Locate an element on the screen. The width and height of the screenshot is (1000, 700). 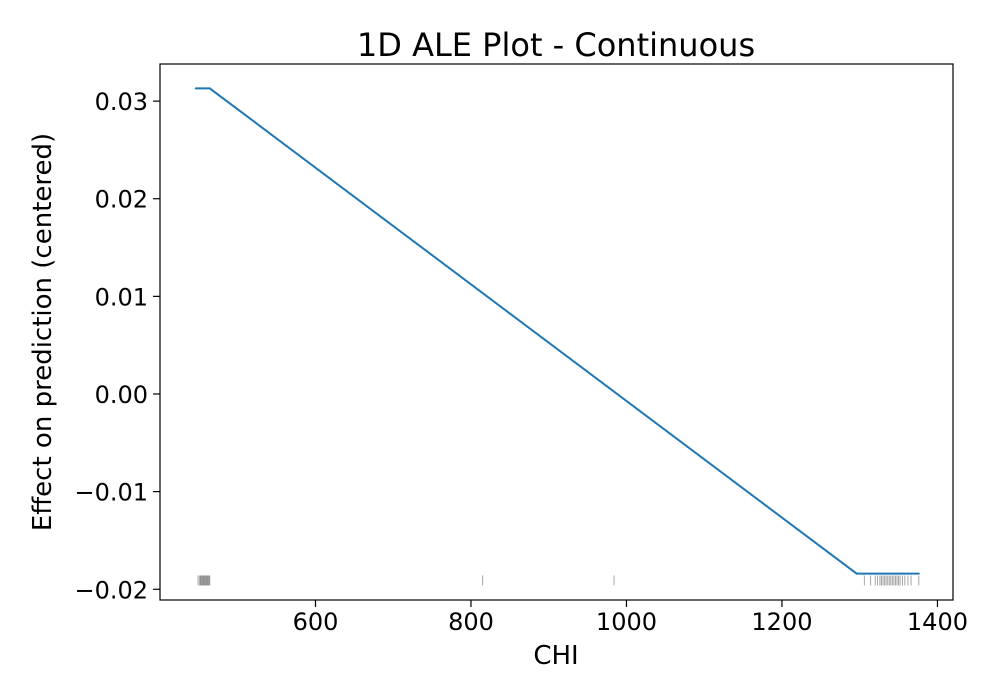
y-tick-label: 0.02 is located at coordinates (121, 200).